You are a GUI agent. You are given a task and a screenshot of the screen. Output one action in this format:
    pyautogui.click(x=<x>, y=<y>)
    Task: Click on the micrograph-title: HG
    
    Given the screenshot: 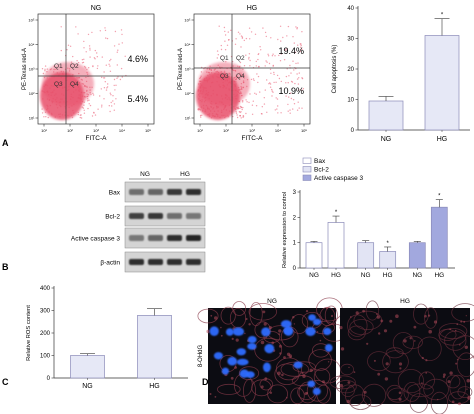 What is the action you would take?
    pyautogui.click(x=405, y=301)
    